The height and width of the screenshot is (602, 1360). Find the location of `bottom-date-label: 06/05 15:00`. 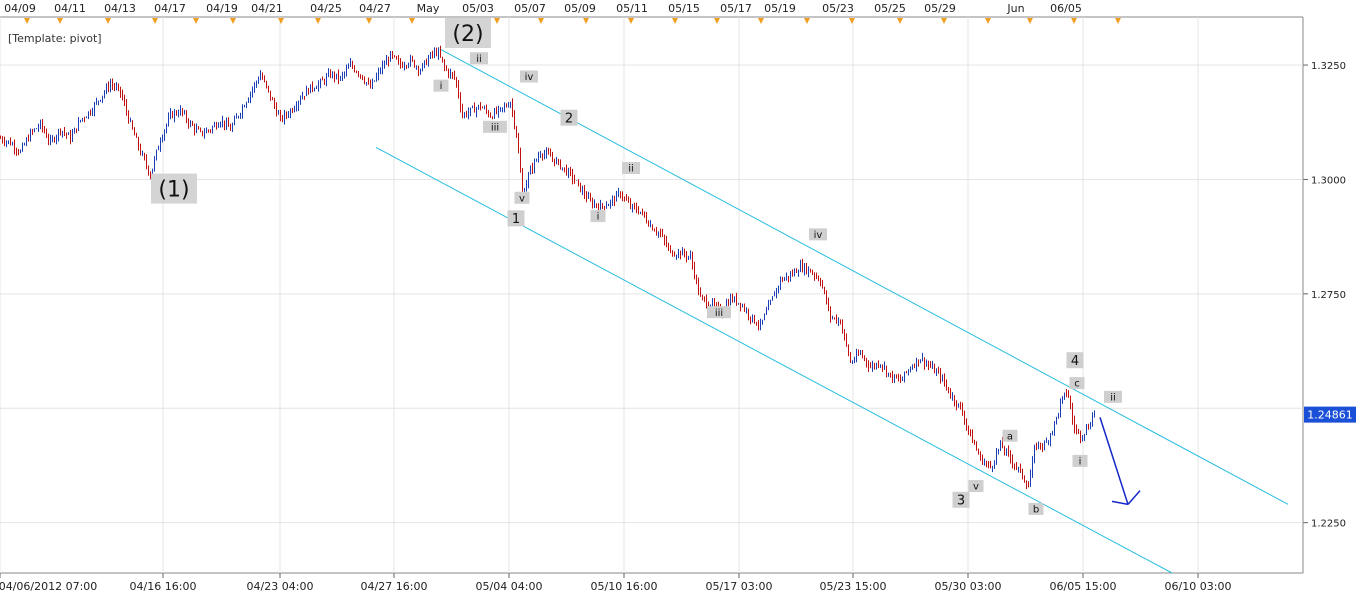

bottom-date-label: 06/05 15:00 is located at coordinates (1083, 586).